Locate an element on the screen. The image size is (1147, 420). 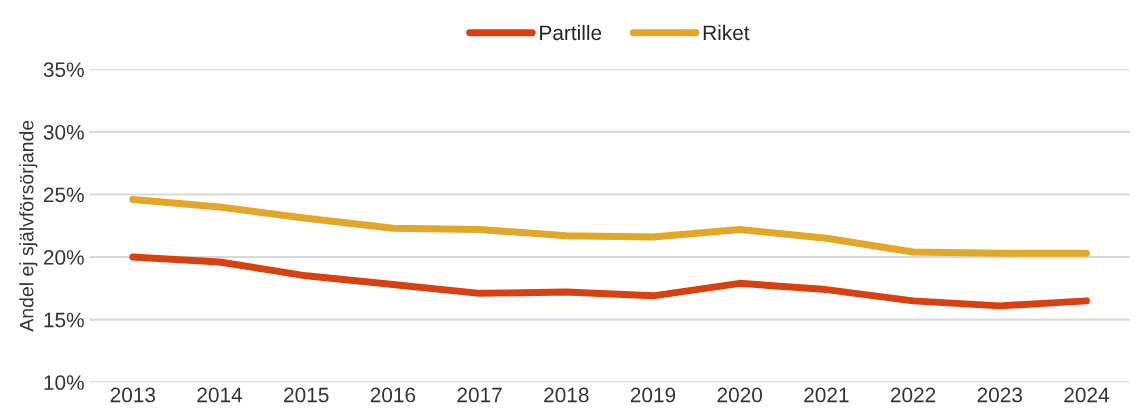
x-tick-label: 2020 is located at coordinates (740, 395).